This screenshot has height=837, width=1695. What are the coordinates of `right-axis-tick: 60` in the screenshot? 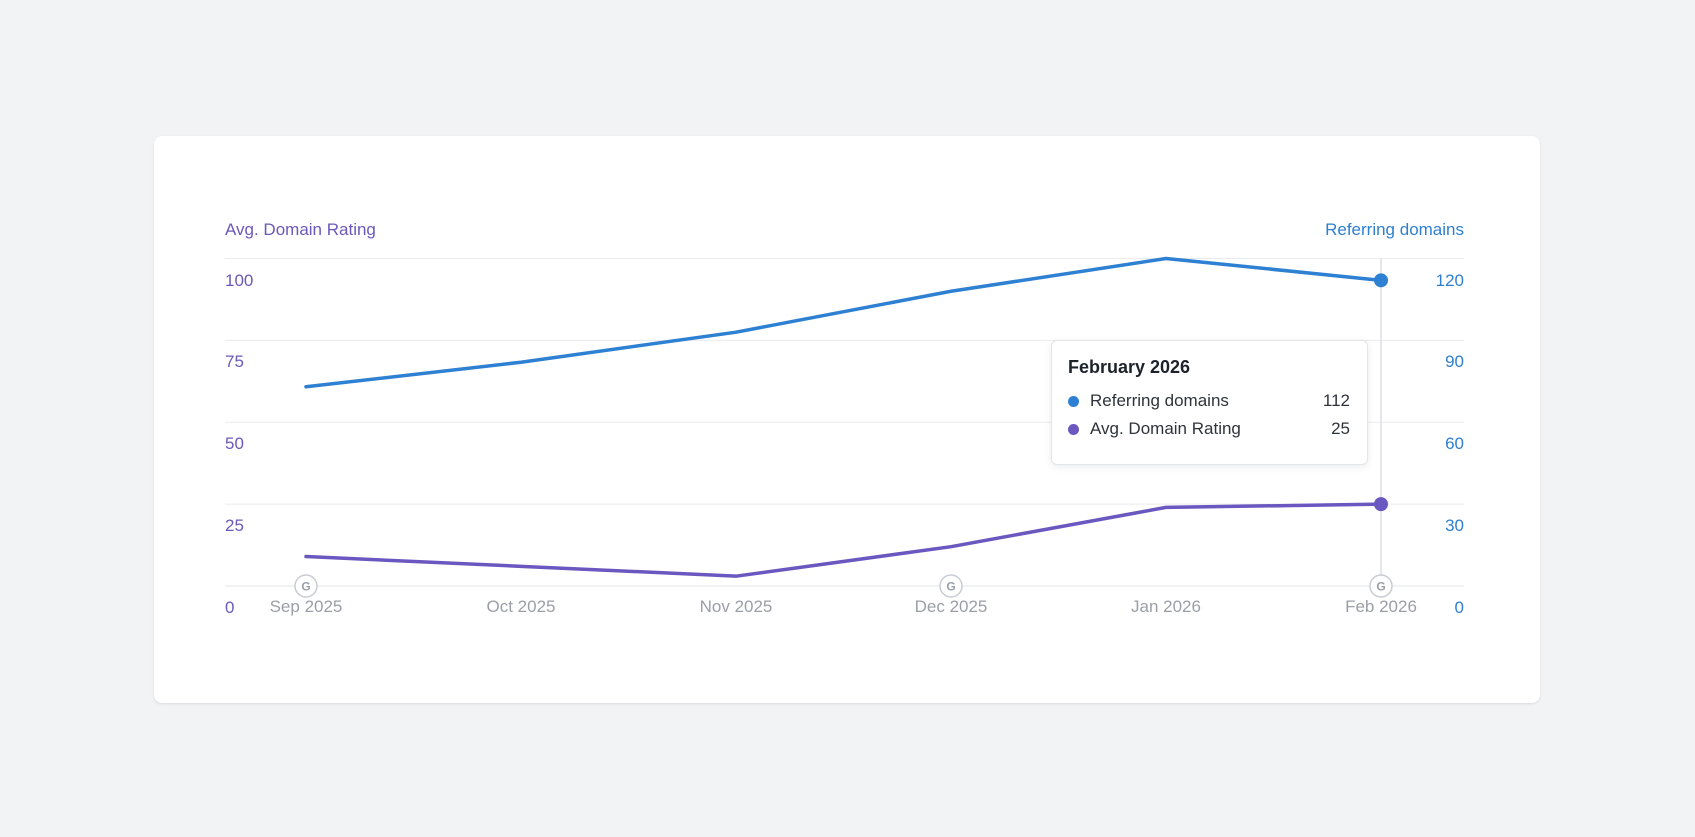 It's located at (1454, 444).